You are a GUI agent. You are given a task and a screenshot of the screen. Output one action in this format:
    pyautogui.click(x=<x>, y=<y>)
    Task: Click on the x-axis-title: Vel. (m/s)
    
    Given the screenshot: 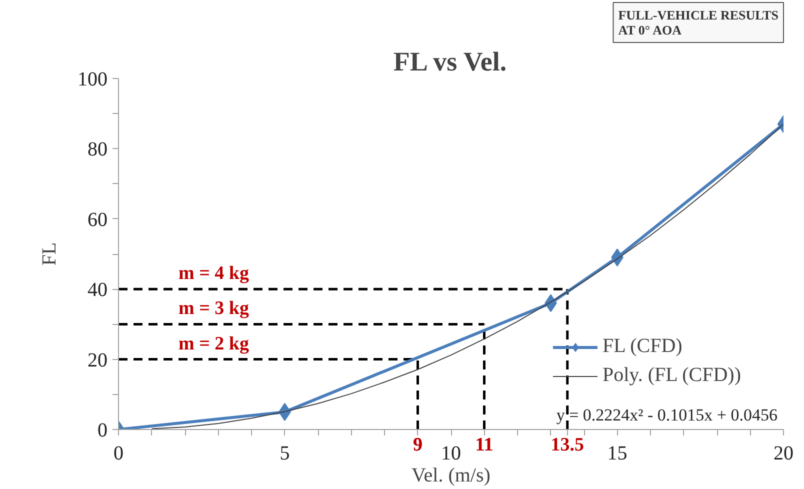 What is the action you would take?
    pyautogui.click(x=451, y=475)
    